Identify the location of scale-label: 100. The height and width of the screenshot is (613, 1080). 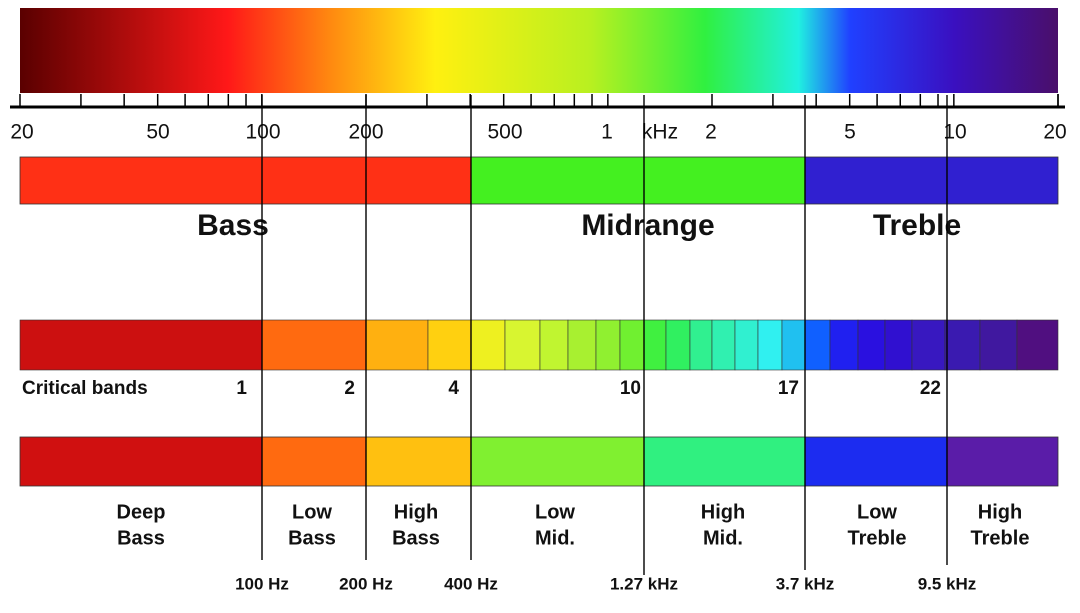
(262, 132).